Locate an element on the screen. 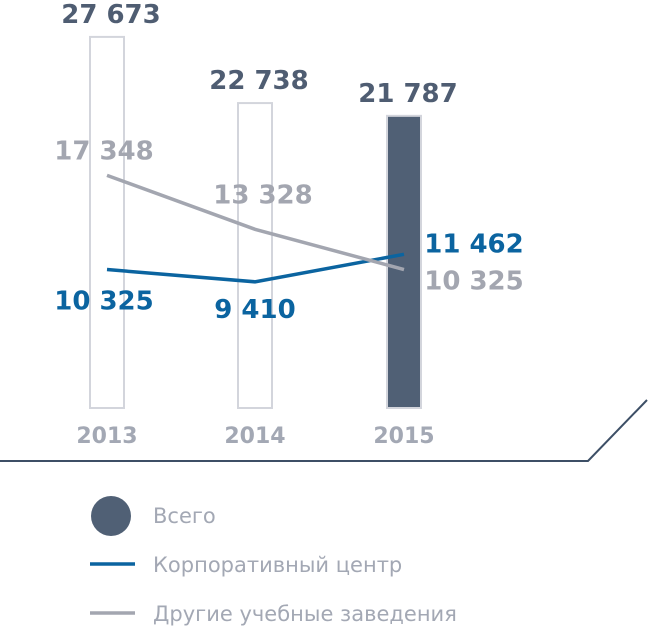  bar-2015 is located at coordinates (404, 261).